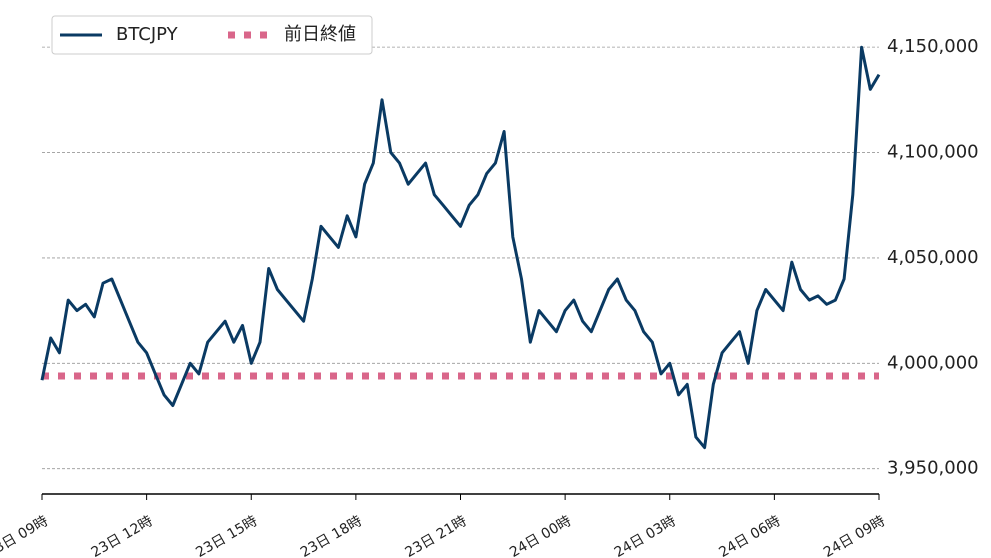 The height and width of the screenshot is (558, 991). I want to click on x-tick-label: 24日 00時, so click(540, 535).